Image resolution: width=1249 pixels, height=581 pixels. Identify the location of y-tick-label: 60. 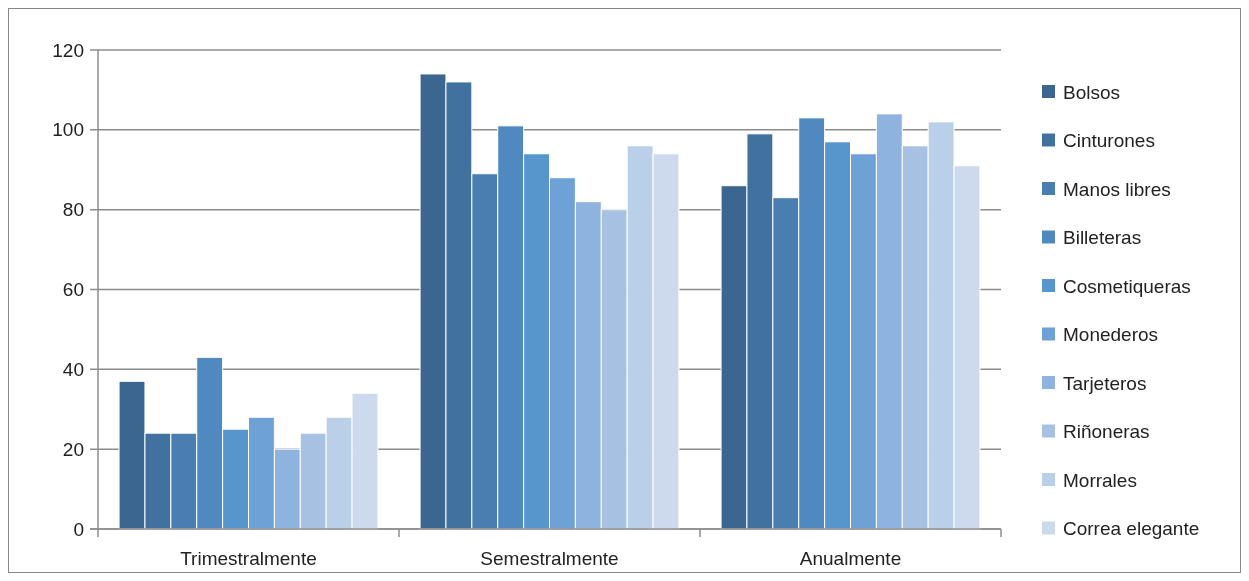
(73, 290).